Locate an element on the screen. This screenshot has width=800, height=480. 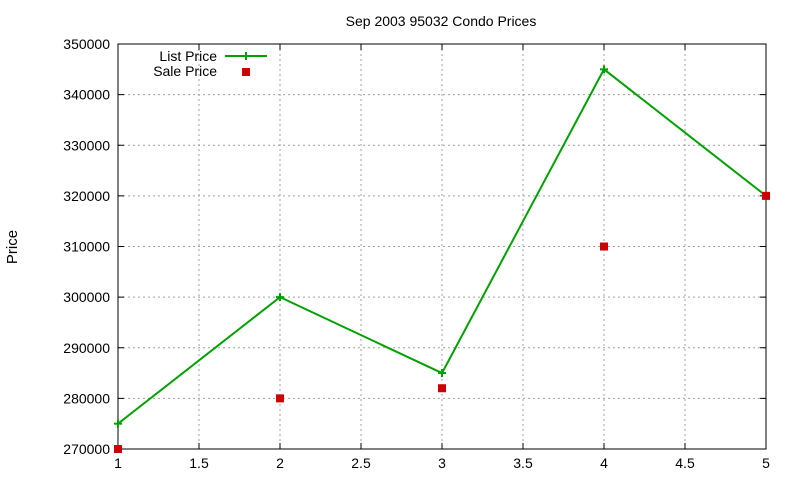
x-tick-label: 4.5 is located at coordinates (685, 463).